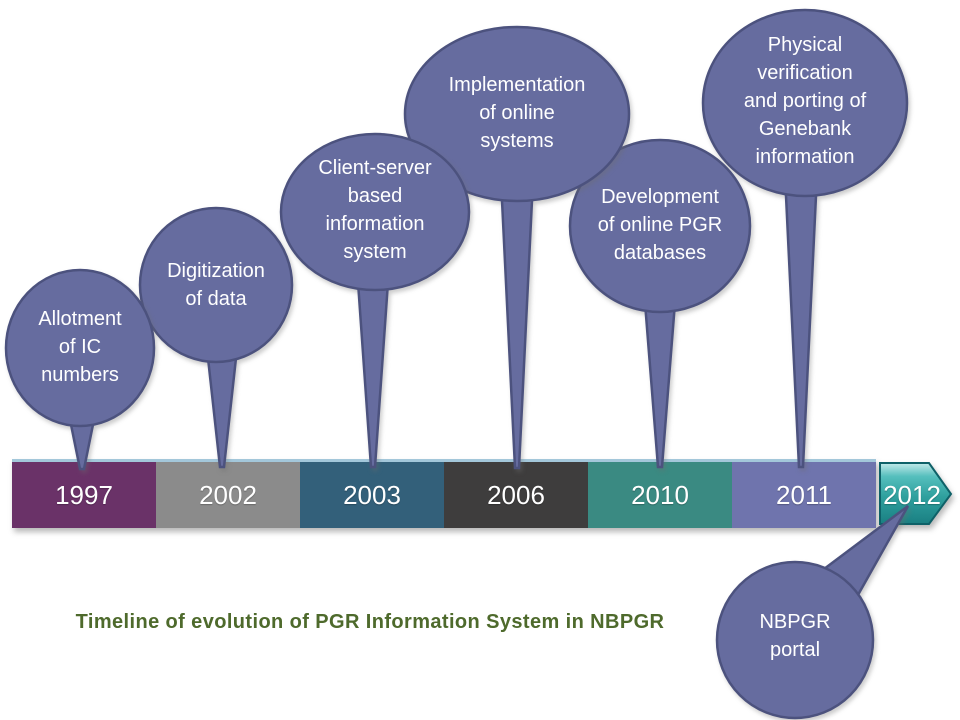 The width and height of the screenshot is (960, 720). Describe the element at coordinates (660, 378) in the screenshot. I see `bubble-online-pgr-databases-pointer` at that location.